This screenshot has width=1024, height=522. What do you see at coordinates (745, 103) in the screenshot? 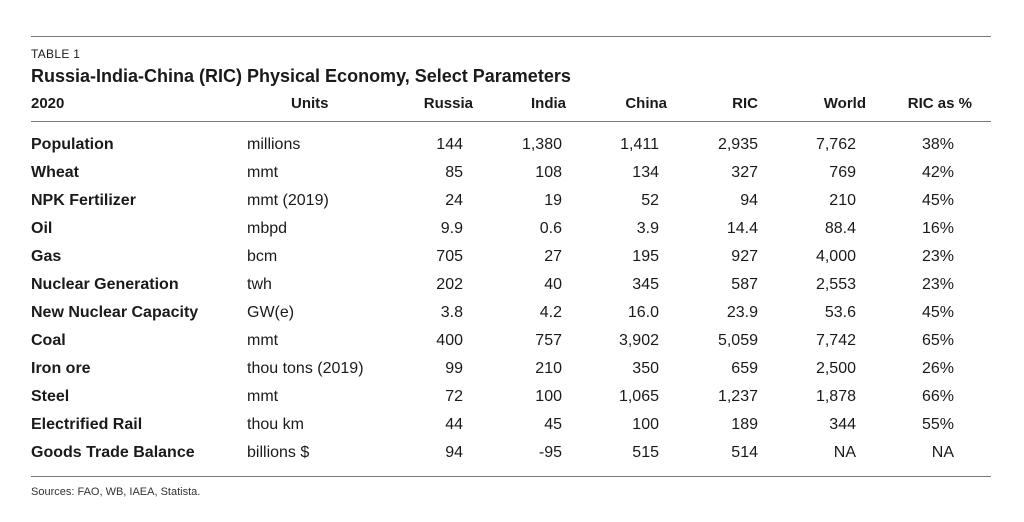
I see `header-ric: RIC` at bounding box center [745, 103].